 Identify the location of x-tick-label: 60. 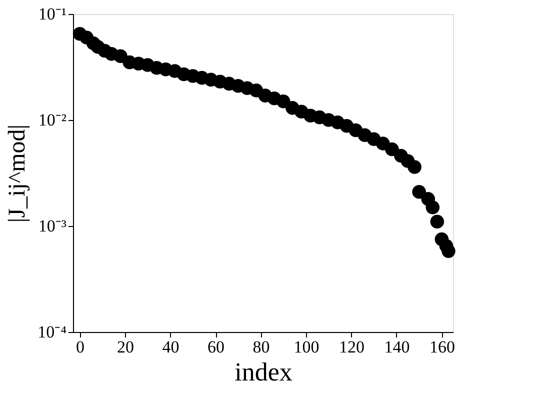
(216, 347).